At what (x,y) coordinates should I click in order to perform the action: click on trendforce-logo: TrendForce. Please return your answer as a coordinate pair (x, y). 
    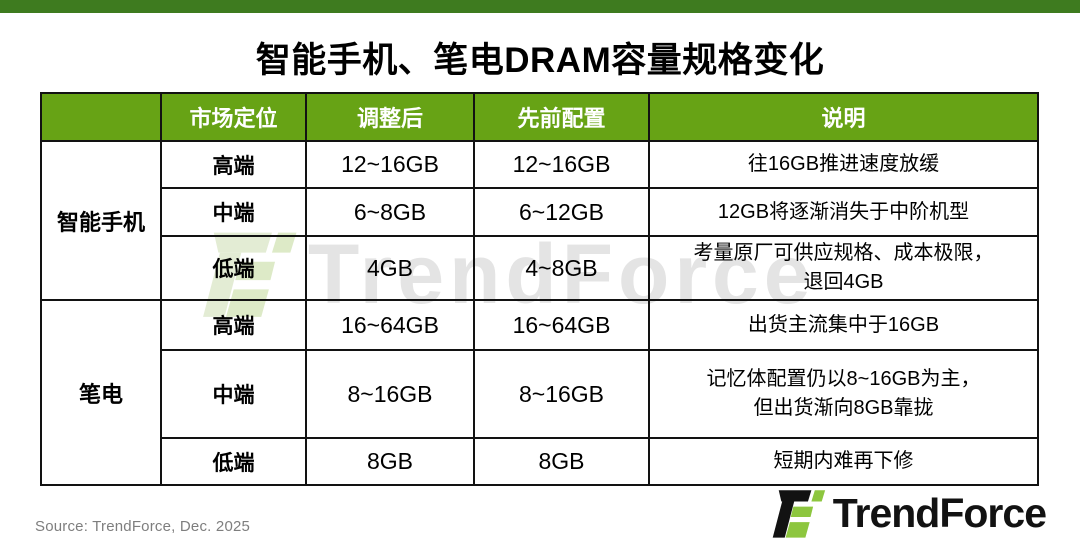
    Looking at the image, I should click on (909, 513).